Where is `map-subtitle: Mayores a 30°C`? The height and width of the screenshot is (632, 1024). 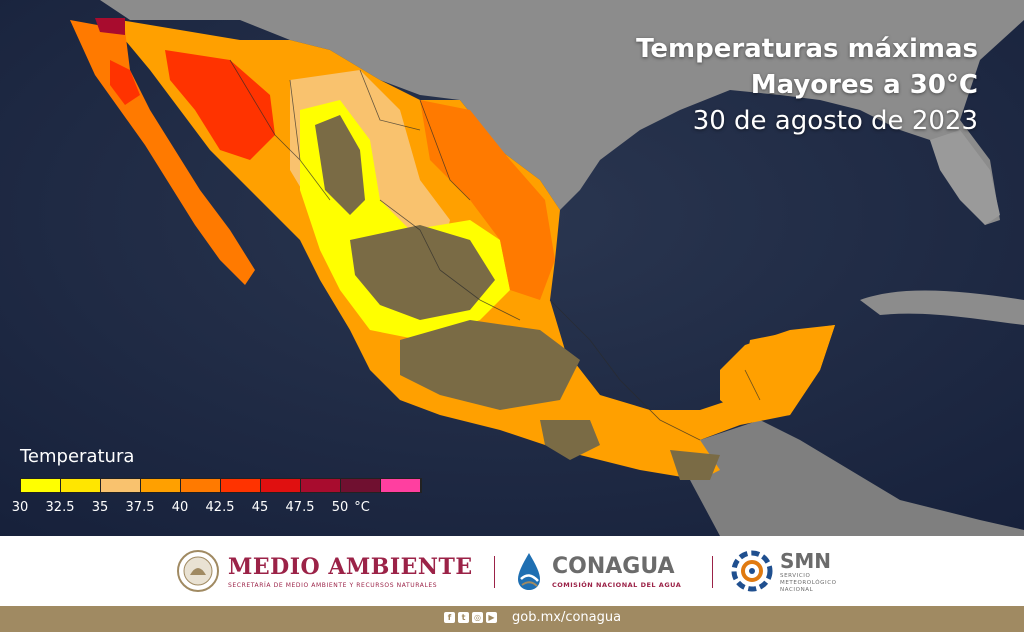 map-subtitle: Mayores a 30°C is located at coordinates (864, 85).